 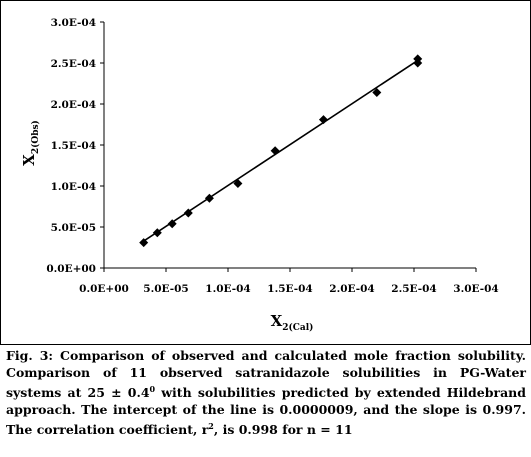 I want to click on y-axis-label: X2(Obs), so click(x=30, y=143).